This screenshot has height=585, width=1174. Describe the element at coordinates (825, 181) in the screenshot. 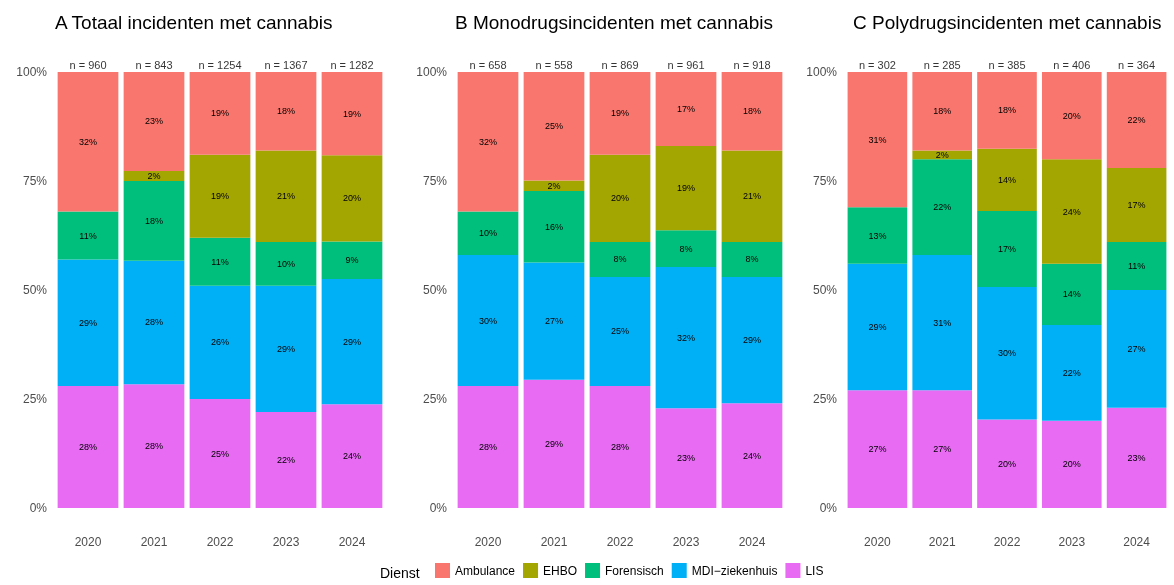

I see `y-tick-label: 75%` at that location.